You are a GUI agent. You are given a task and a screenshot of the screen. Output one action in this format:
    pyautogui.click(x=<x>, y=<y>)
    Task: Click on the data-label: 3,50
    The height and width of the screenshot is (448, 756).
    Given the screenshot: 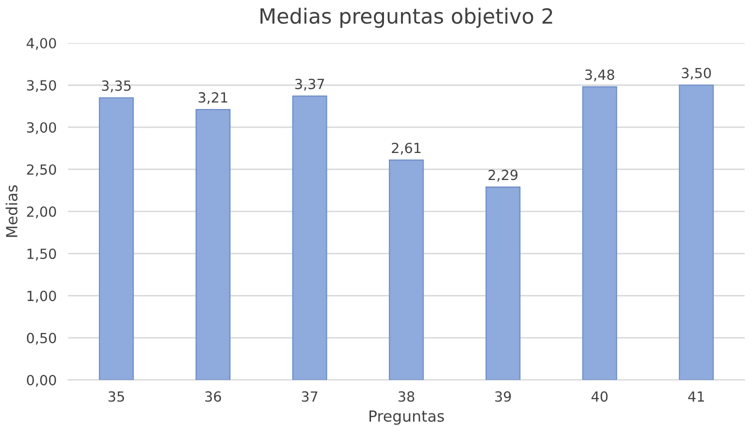 What is the action you would take?
    pyautogui.click(x=696, y=74)
    